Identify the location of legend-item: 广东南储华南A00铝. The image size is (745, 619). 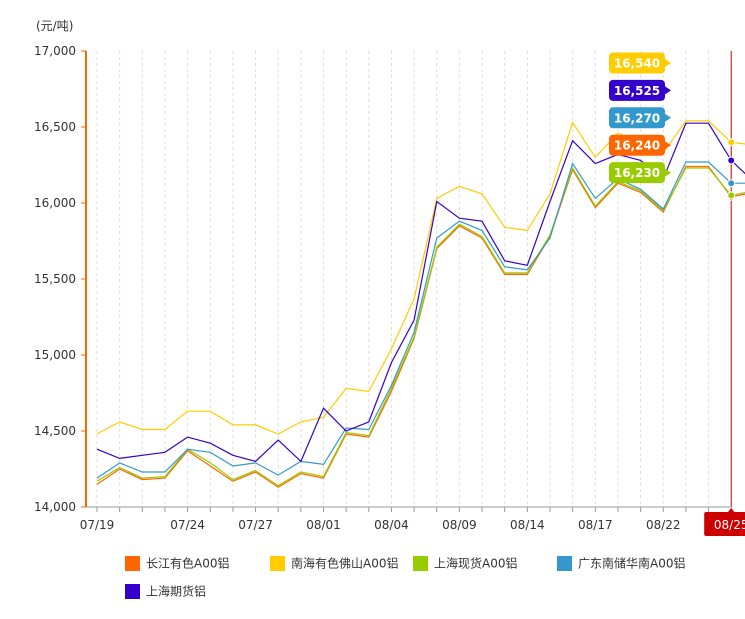
(621, 563).